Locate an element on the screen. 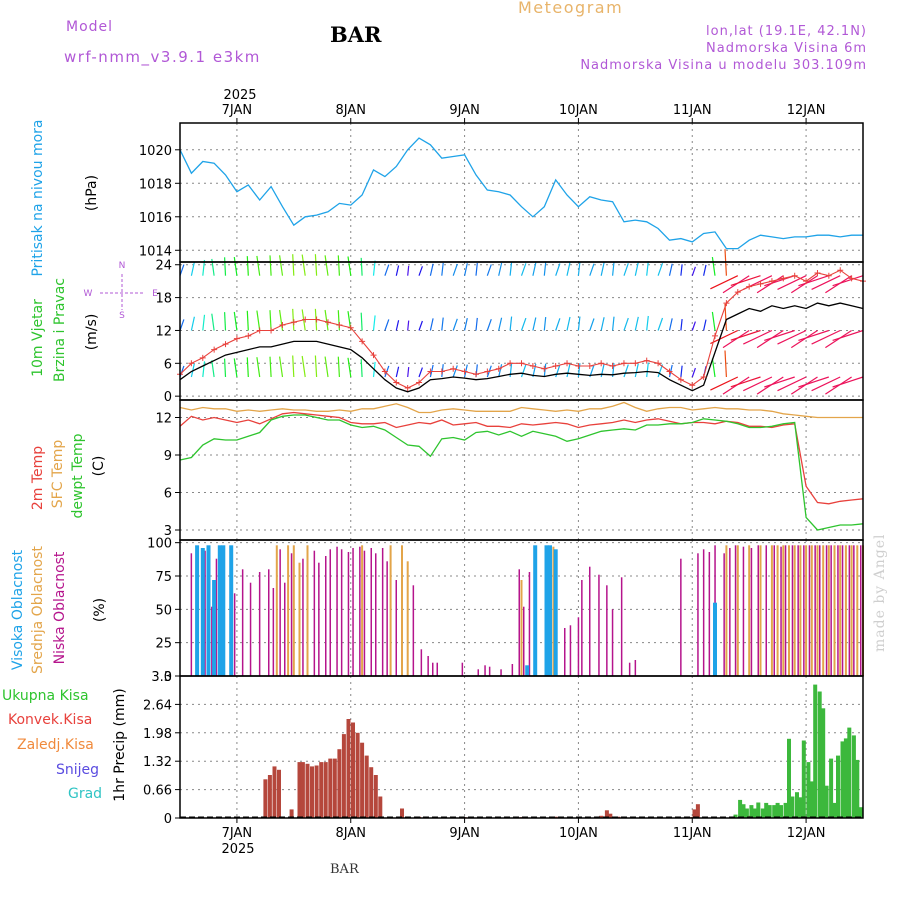 The height and width of the screenshot is (900, 900). temp2m-line is located at coordinates (521, 458).